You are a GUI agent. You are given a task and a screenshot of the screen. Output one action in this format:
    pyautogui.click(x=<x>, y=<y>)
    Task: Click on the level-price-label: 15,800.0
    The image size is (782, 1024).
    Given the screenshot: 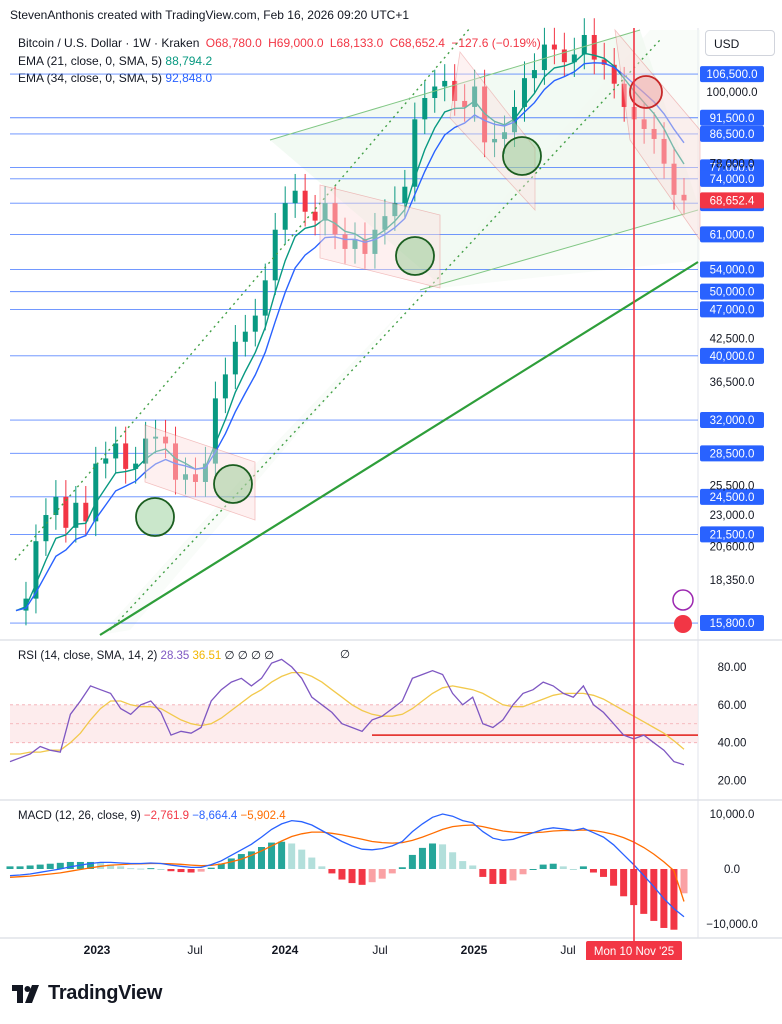 What is the action you would take?
    pyautogui.click(x=732, y=624)
    